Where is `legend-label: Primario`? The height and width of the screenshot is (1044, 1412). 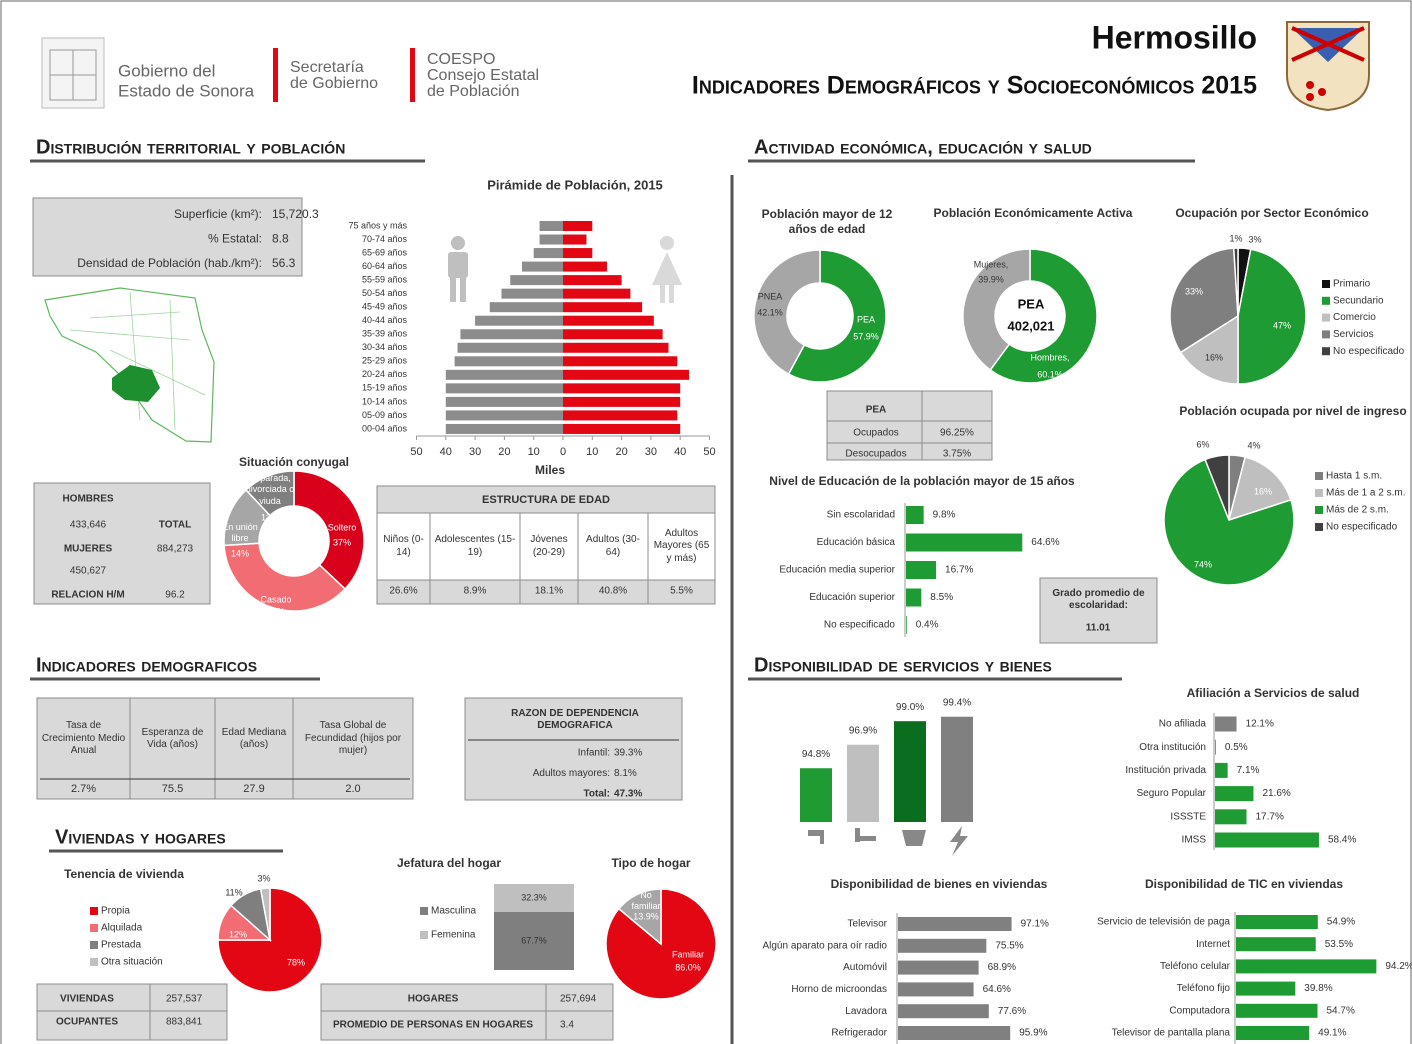 legend-label: Primario is located at coordinates (1352, 284).